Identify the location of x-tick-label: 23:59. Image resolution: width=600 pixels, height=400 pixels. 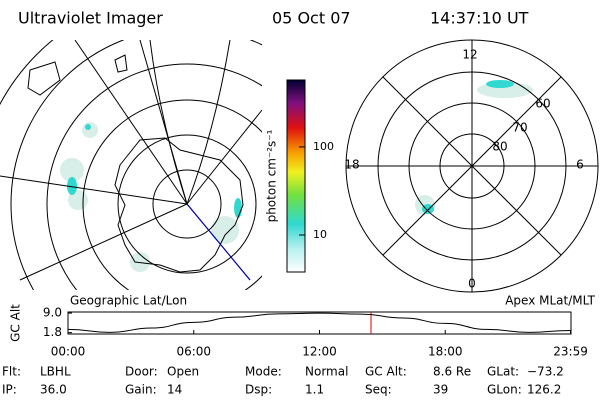
(570, 352).